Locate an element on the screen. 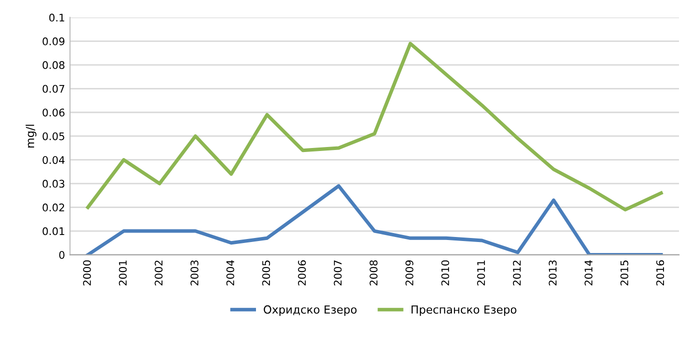 The height and width of the screenshot is (349, 700). x-tick-label: 2008 is located at coordinates (374, 273).